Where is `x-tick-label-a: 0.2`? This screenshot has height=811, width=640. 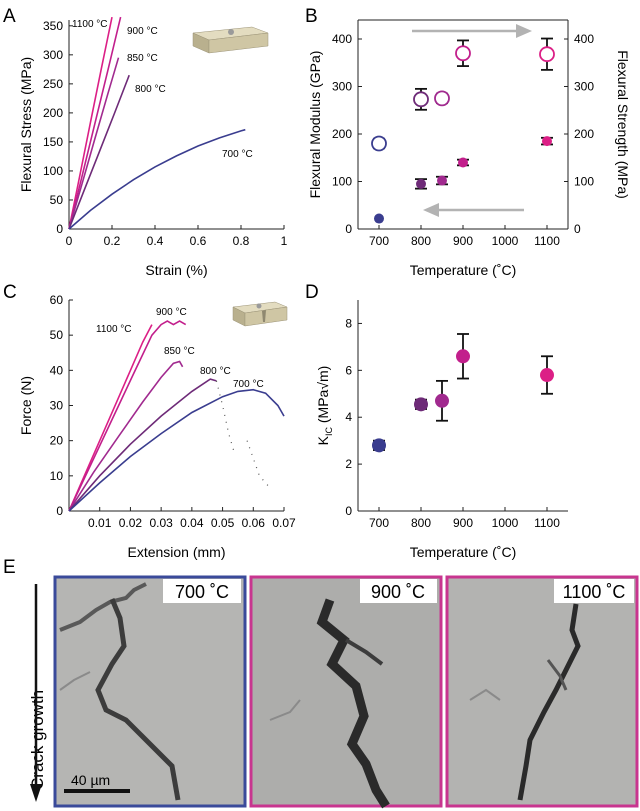 x-tick-label-a: 0.2 is located at coordinates (112, 241).